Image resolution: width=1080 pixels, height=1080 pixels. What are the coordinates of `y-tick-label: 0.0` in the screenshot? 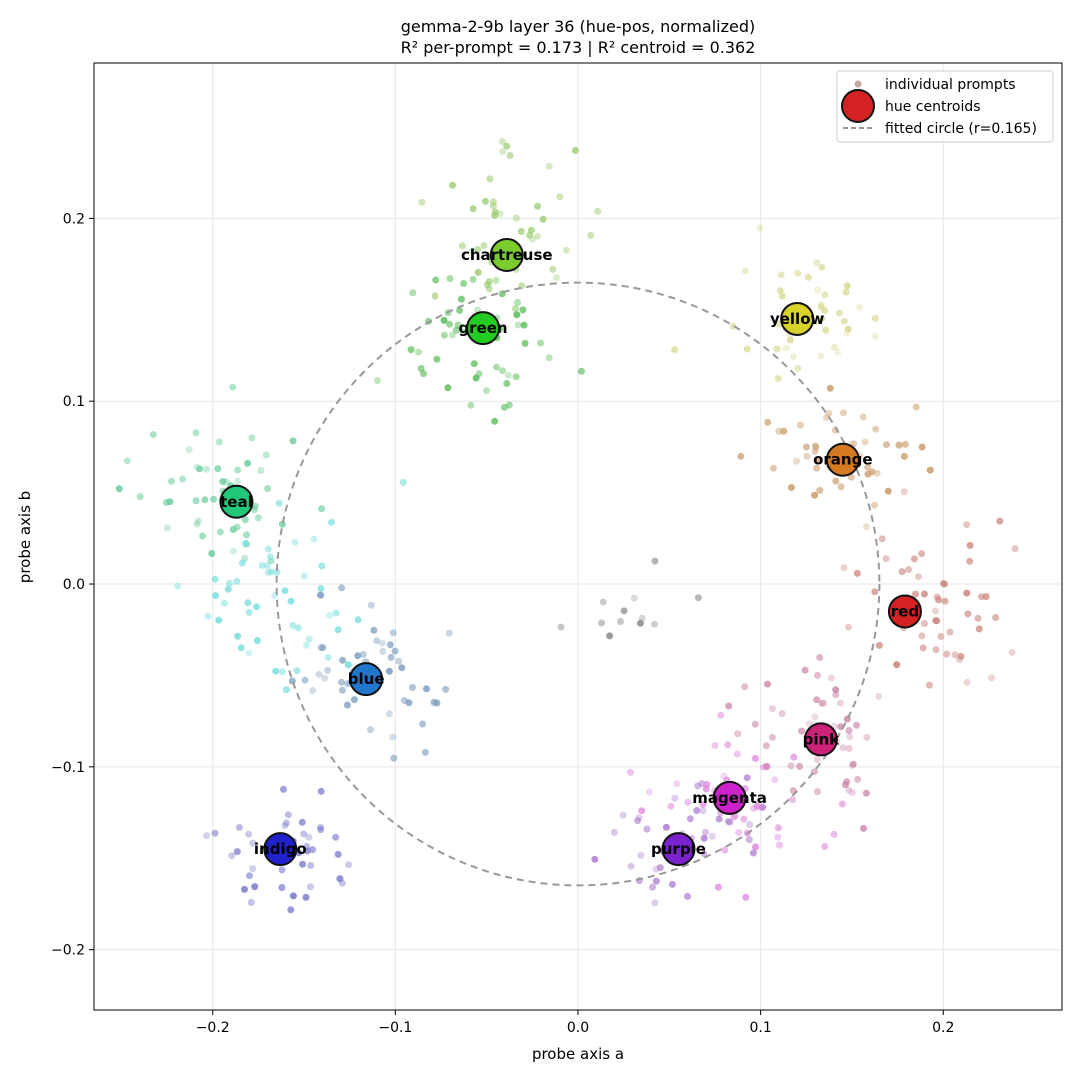 It's located at (74, 585).